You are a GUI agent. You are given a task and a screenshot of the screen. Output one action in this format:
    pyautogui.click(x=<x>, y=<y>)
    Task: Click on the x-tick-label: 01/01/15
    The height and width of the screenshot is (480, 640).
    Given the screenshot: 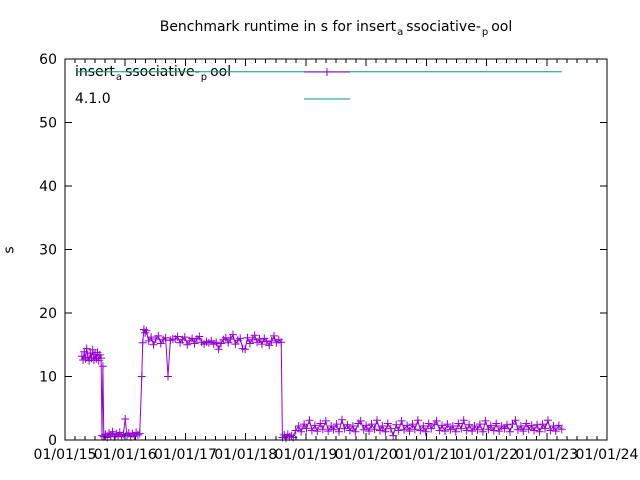 What is the action you would take?
    pyautogui.click(x=65, y=455)
    